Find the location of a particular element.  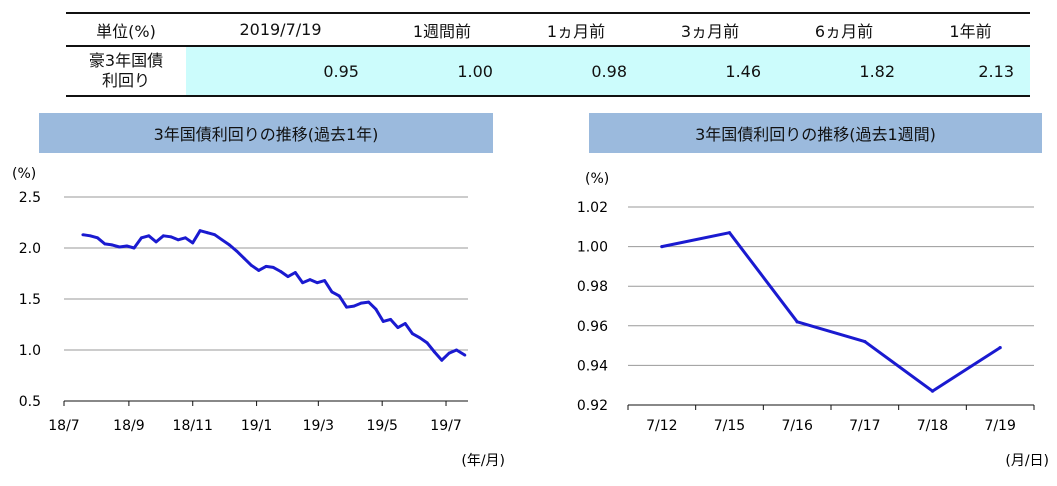

table-cell-value: 1.00 is located at coordinates (441, 71).